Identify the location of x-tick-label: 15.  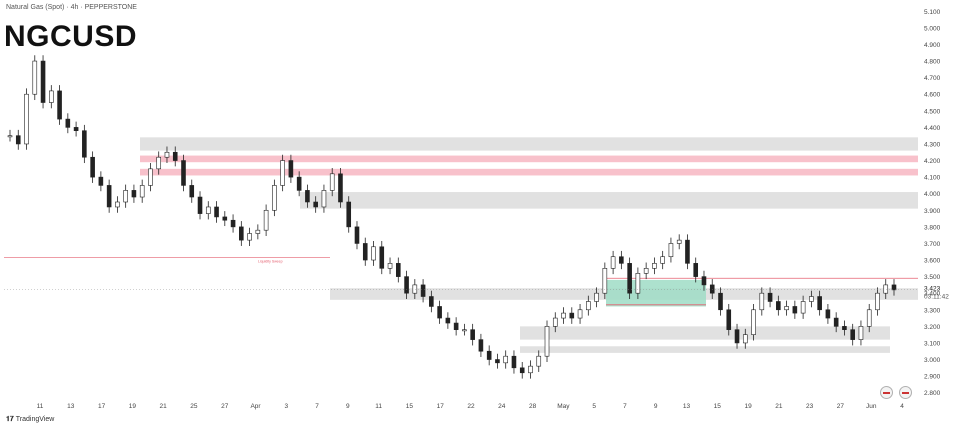
(718, 406).